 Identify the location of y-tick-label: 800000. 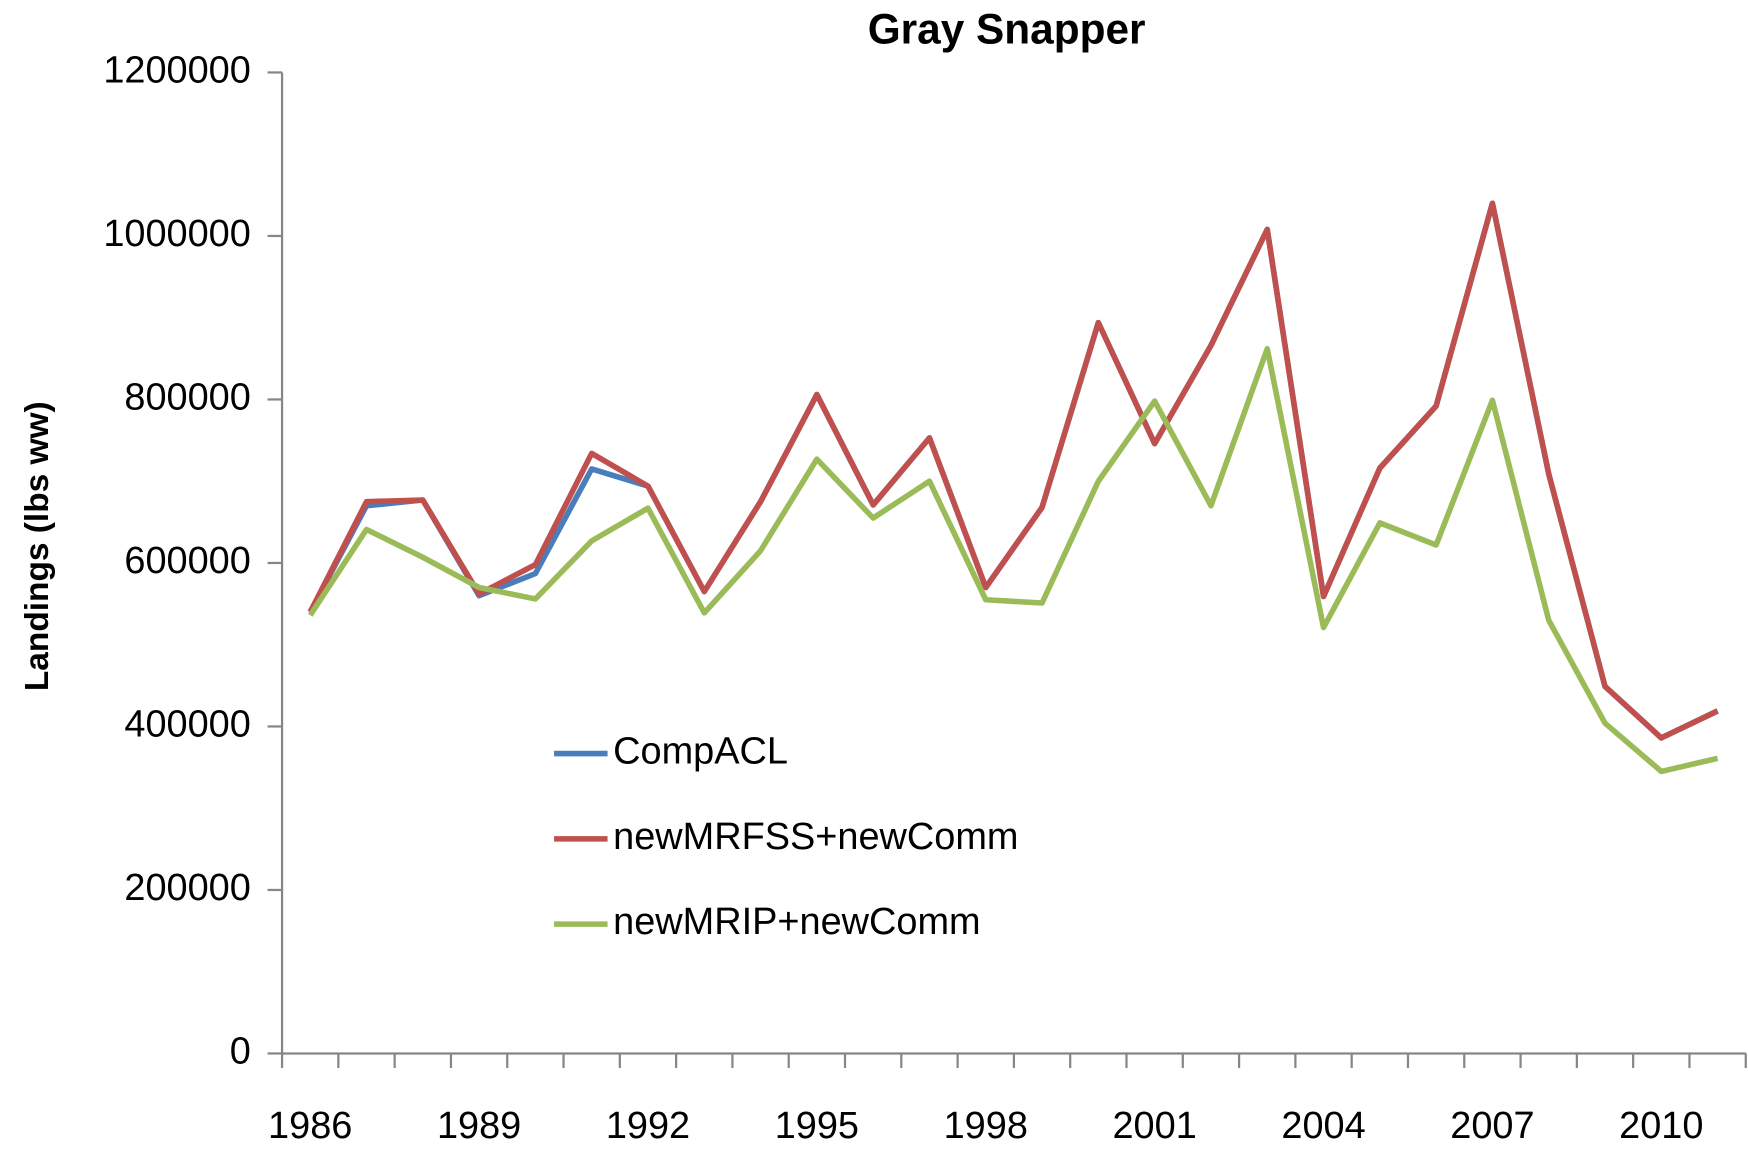
(187, 397).